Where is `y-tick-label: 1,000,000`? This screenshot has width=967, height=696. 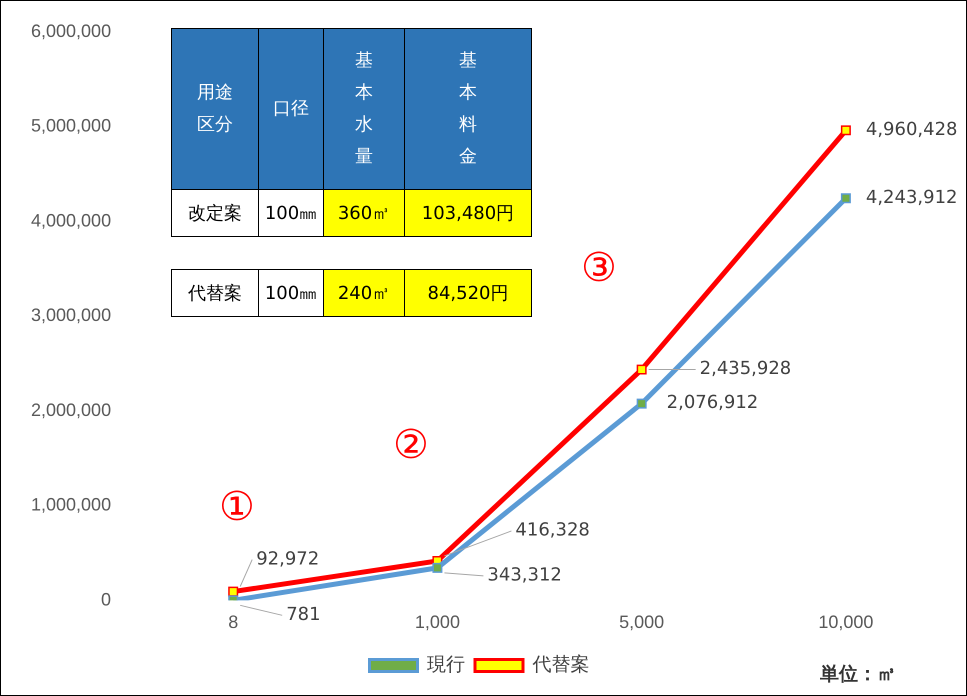 y-tick-label: 1,000,000 is located at coordinates (71, 504).